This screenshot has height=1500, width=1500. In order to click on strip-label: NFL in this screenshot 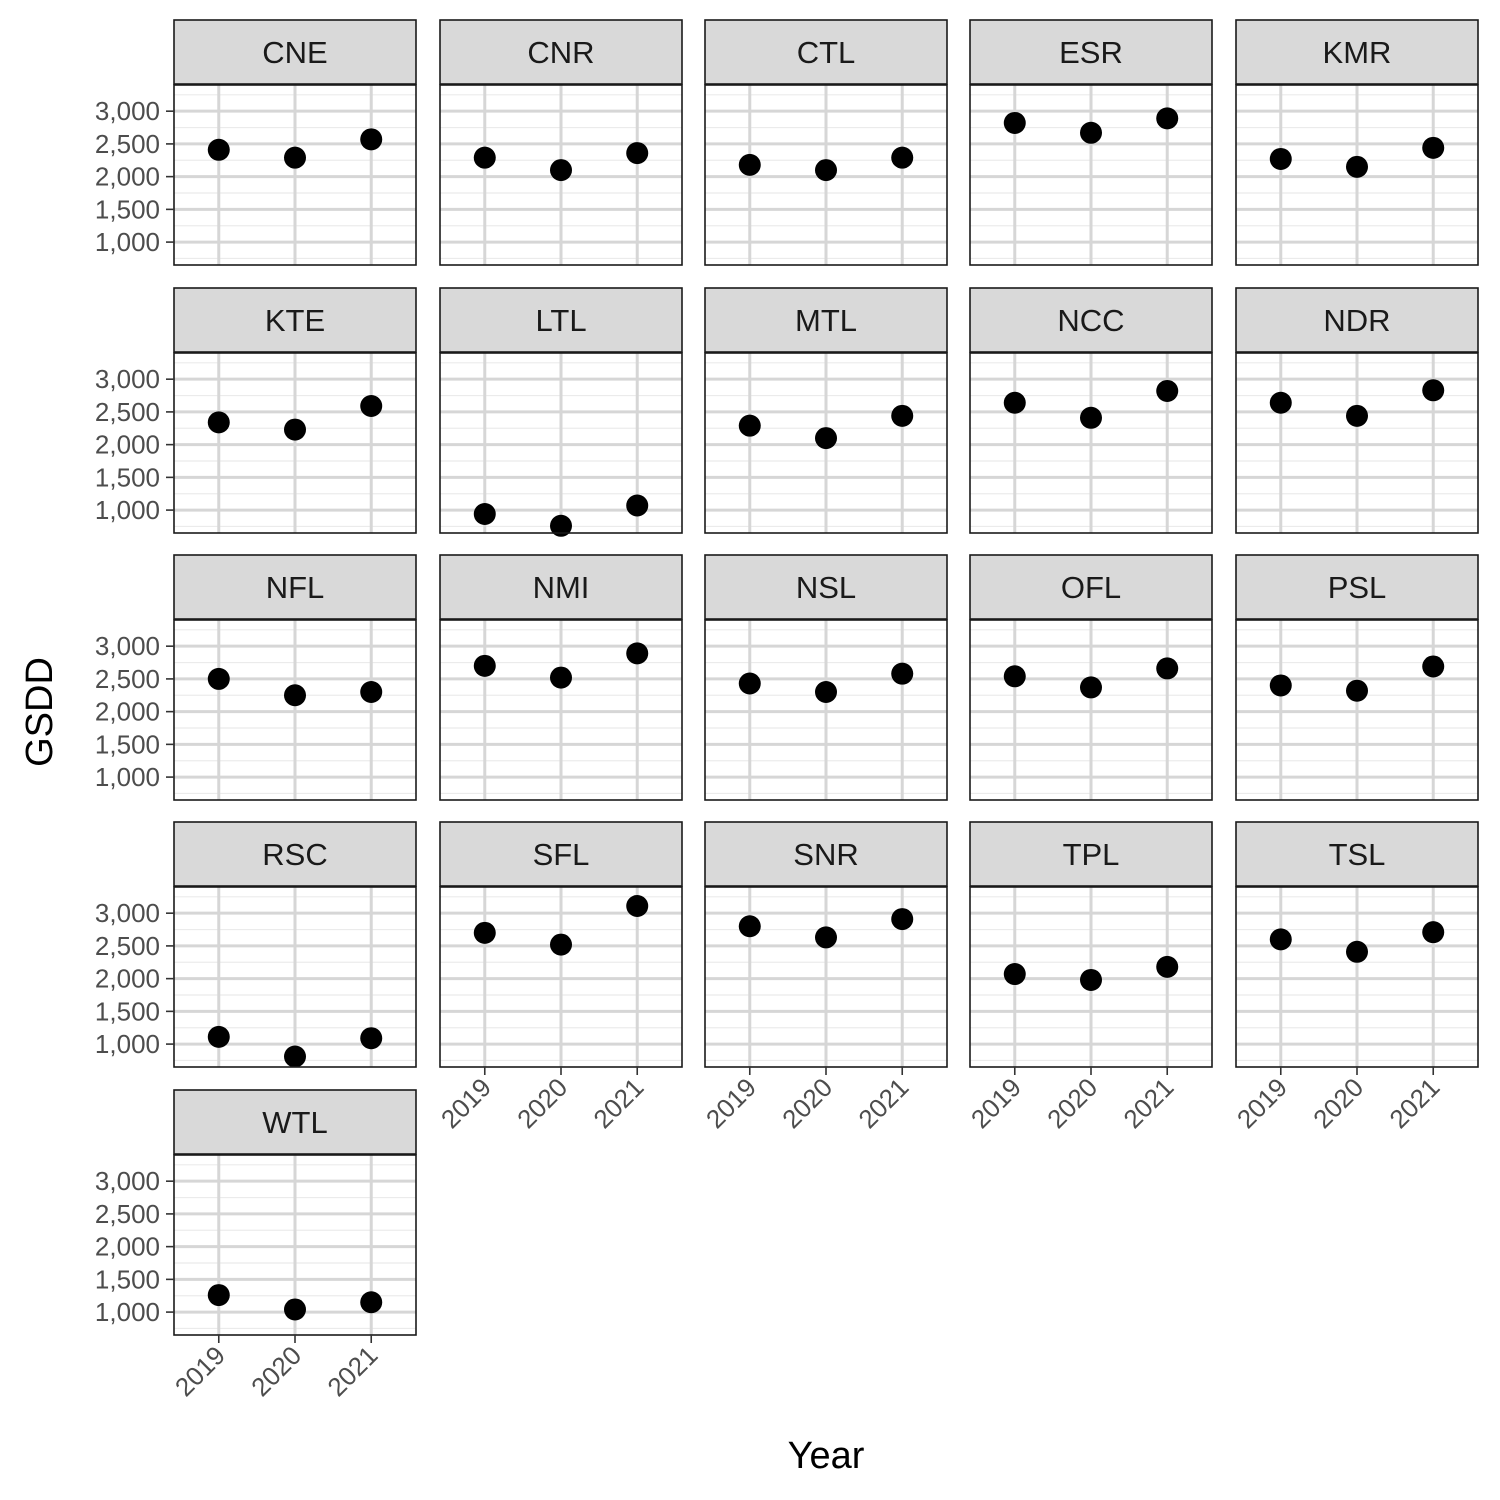, I will do `click(295, 587)`.